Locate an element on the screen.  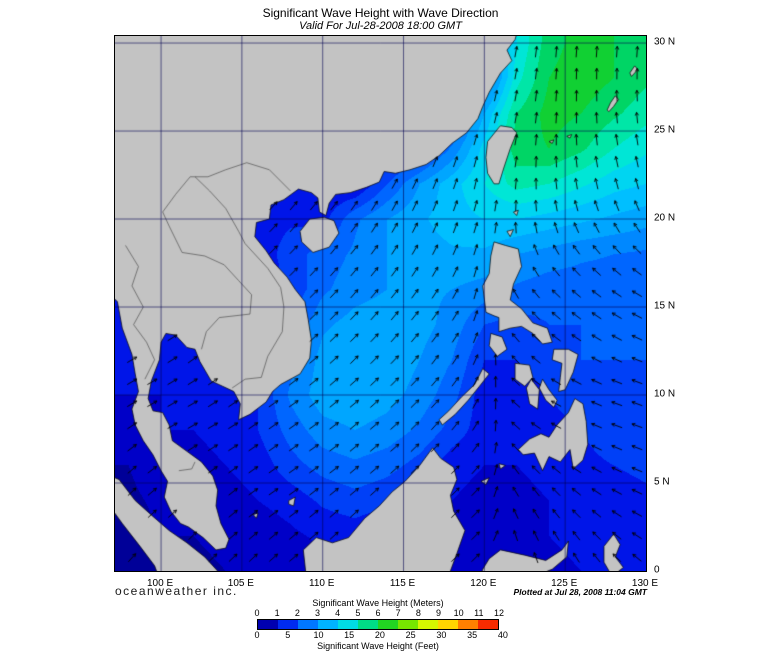
legend-meters-tick: 3 is located at coordinates (317, 613).